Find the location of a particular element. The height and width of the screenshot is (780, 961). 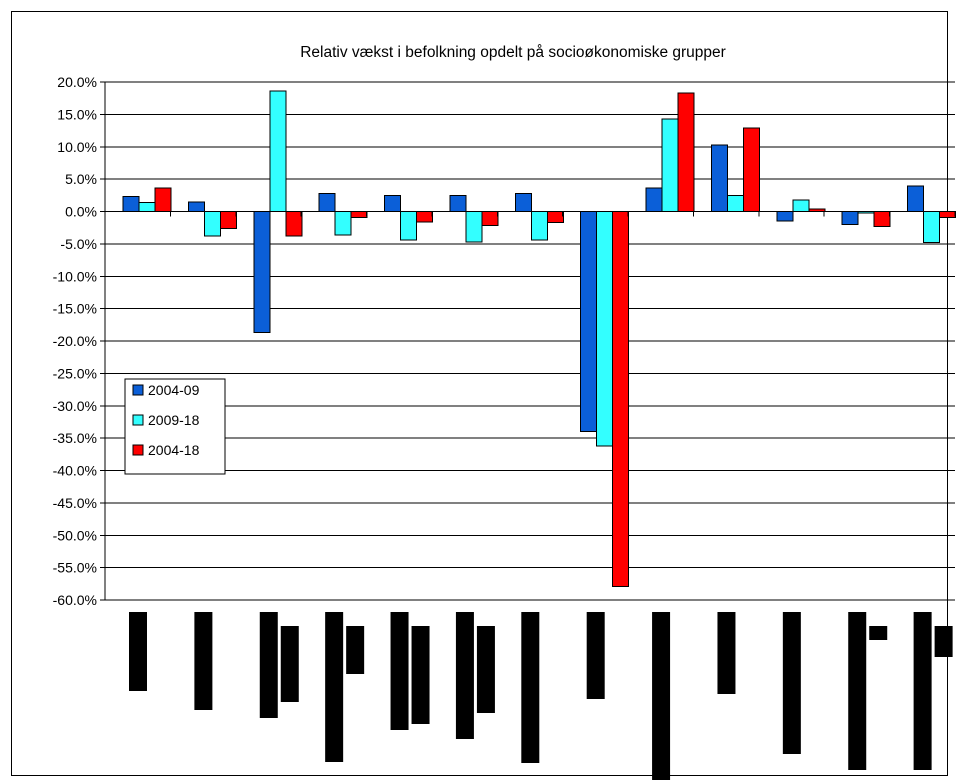

y-tick-label: -60.0% is located at coordinates (75, 600).